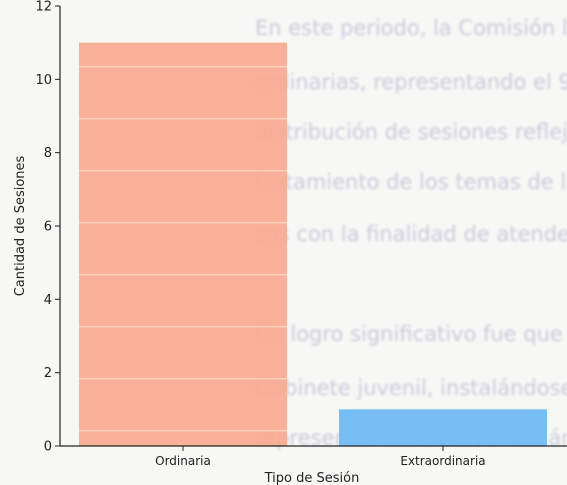  I want to click on y-tick-label: 0, so click(48, 447).